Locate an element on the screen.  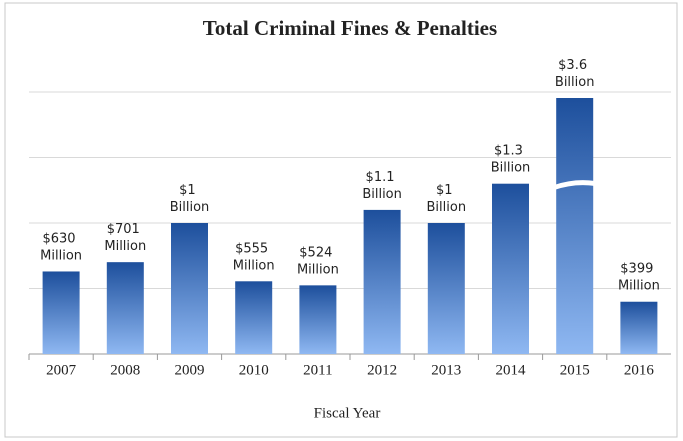
value-label-line: $1.1 is located at coordinates (382, 176).